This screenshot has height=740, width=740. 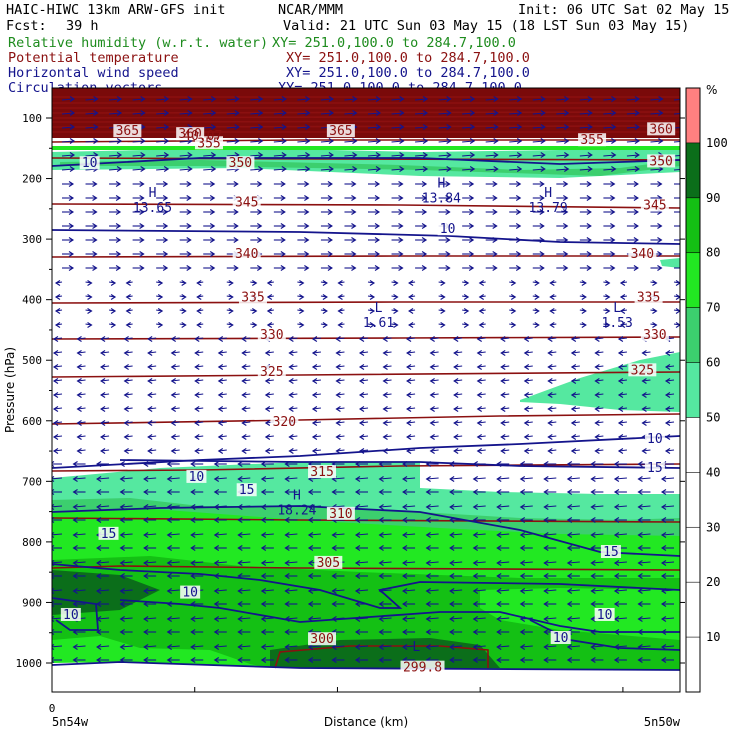 I want to click on theta-label: 310, so click(x=340, y=514).